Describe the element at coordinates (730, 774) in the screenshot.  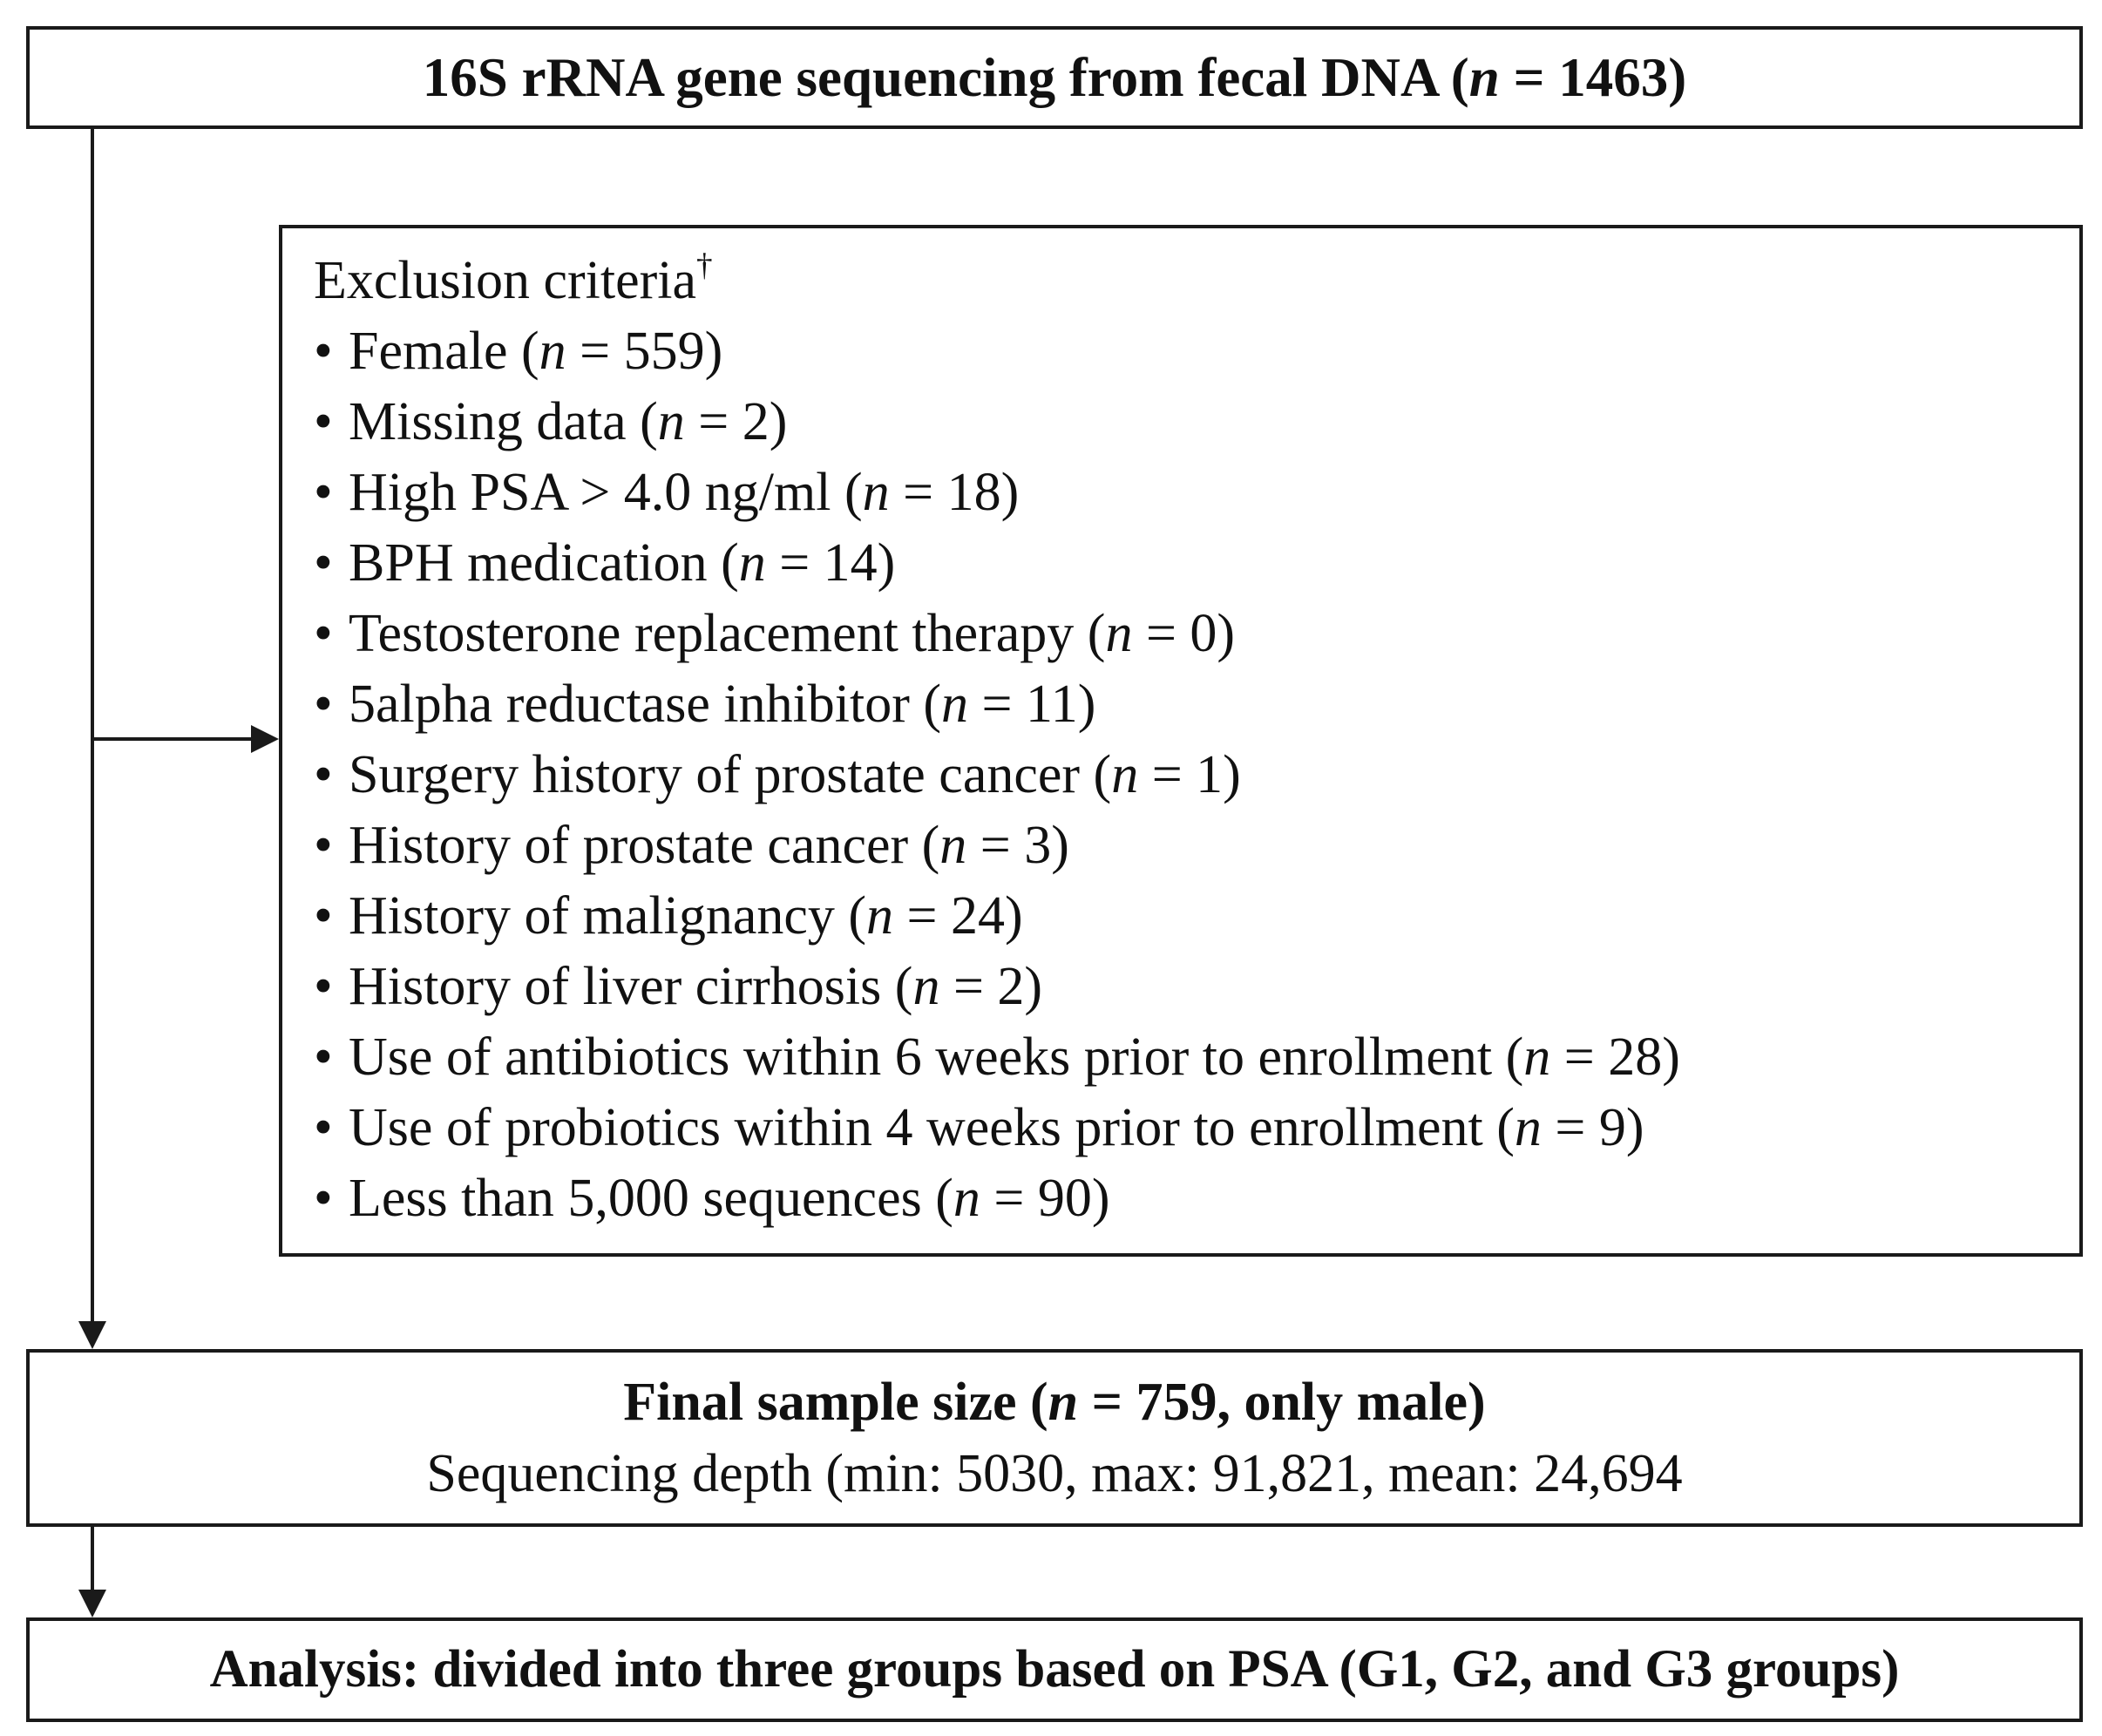
I see `criterion-label: Surgery history of prostate cancer (` at that location.